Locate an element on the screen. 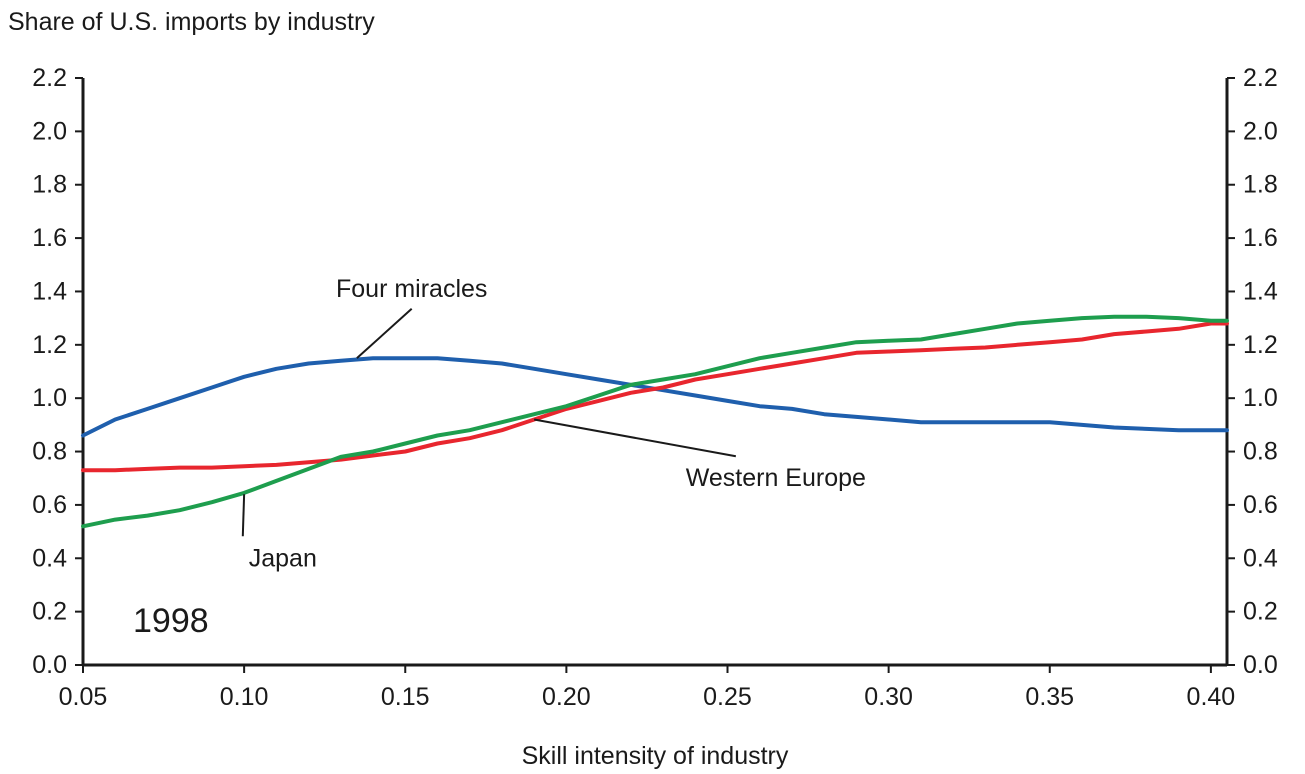 The height and width of the screenshot is (774, 1305). series-line-four-miracles is located at coordinates (655, 397).